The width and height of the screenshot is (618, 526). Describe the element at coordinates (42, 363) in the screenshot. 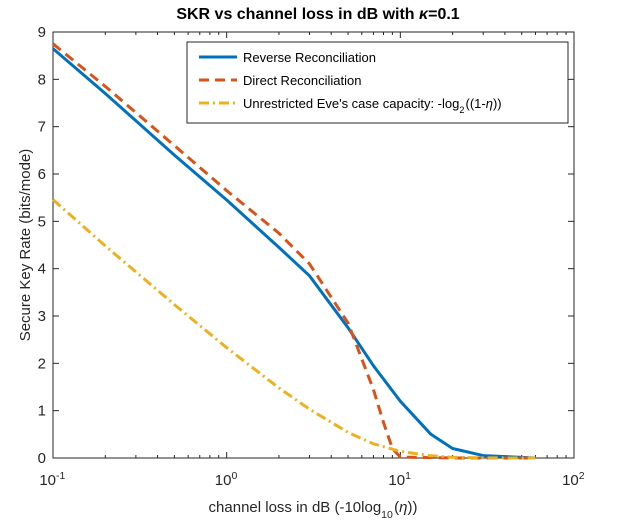

I see `y-tick-label: 2` at that location.